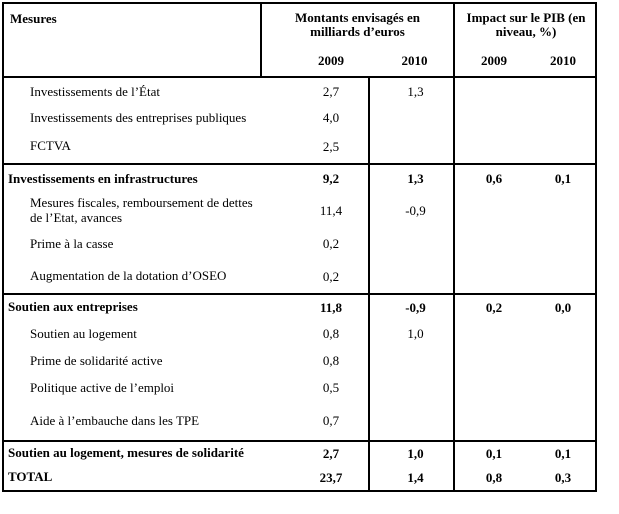 This screenshot has width=619, height=514. I want to click on measure-label-cell: Soutien au logement, so click(133, 334).